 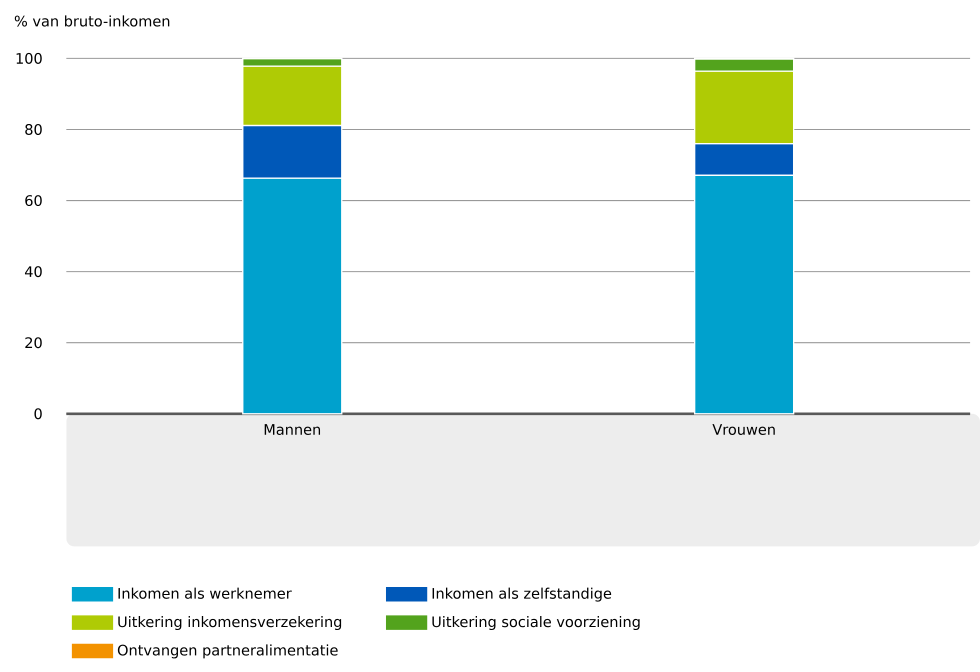 What do you see at coordinates (292, 429) in the screenshot?
I see `x-tick-label: Mannen` at bounding box center [292, 429].